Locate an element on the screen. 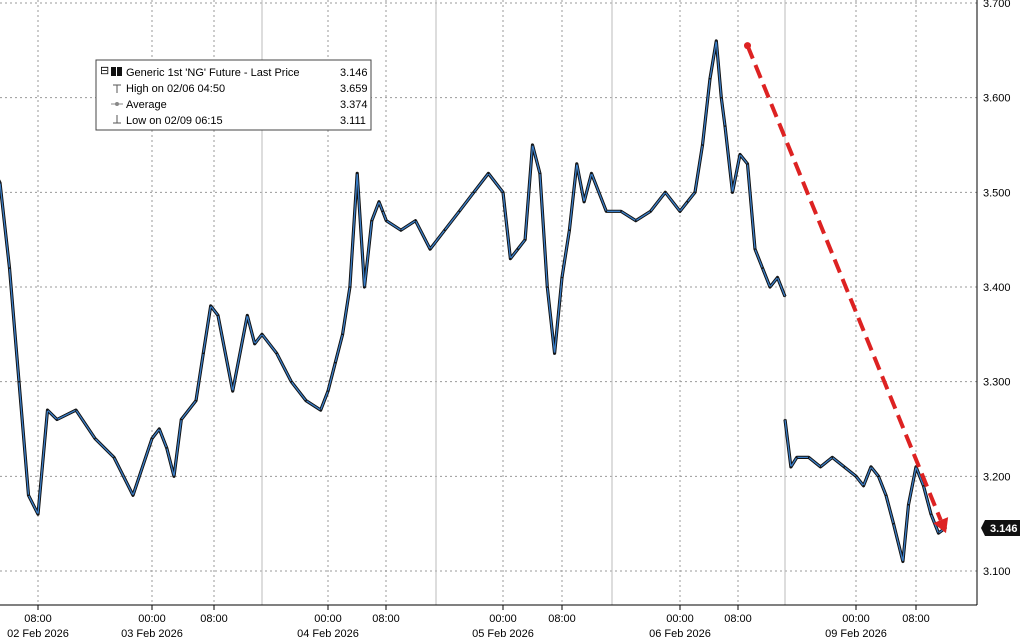 The image size is (1024, 641). last-price-tag: 3.146 is located at coordinates (1000, 528).